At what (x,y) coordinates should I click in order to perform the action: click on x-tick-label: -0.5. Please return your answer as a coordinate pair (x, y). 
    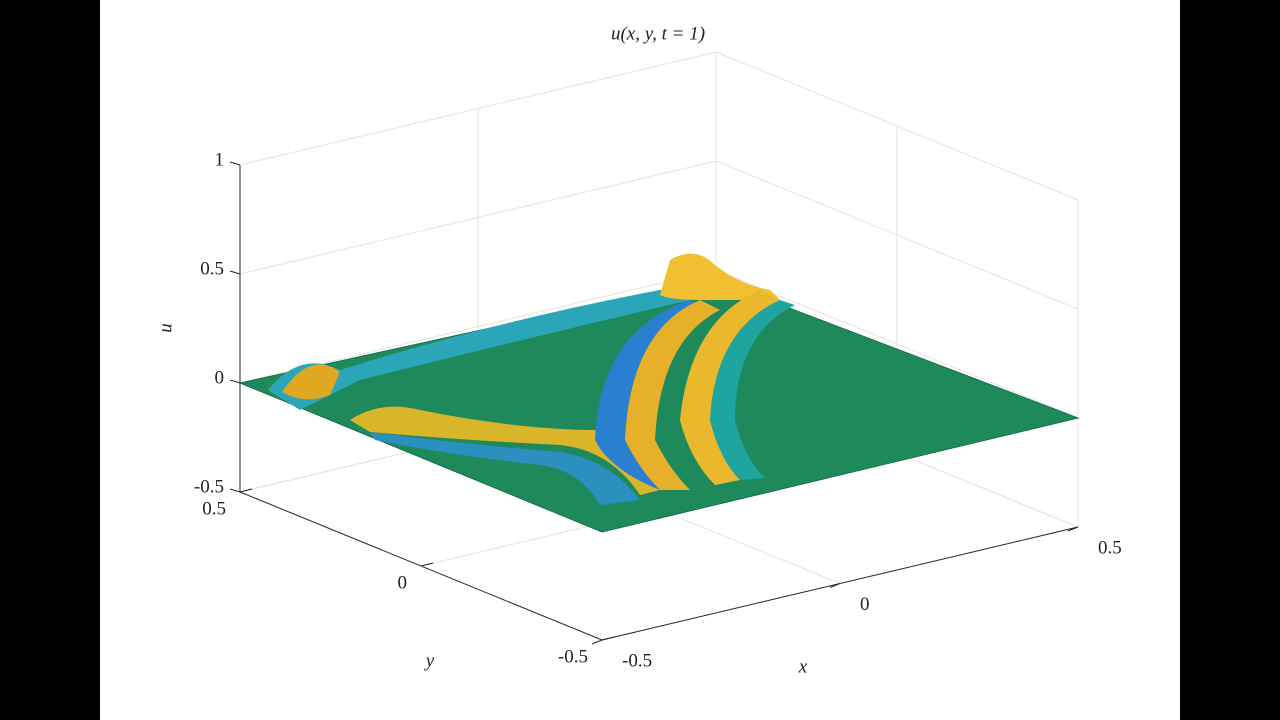
    Looking at the image, I should click on (637, 660).